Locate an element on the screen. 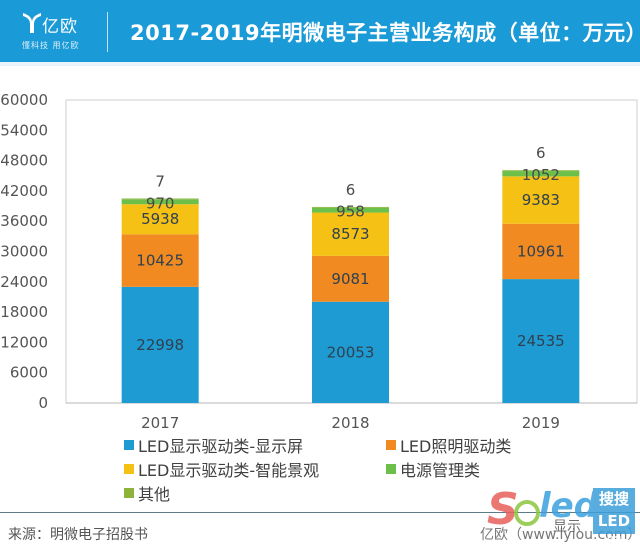  watermark-box-line2: LED网 is located at coordinates (614, 532).